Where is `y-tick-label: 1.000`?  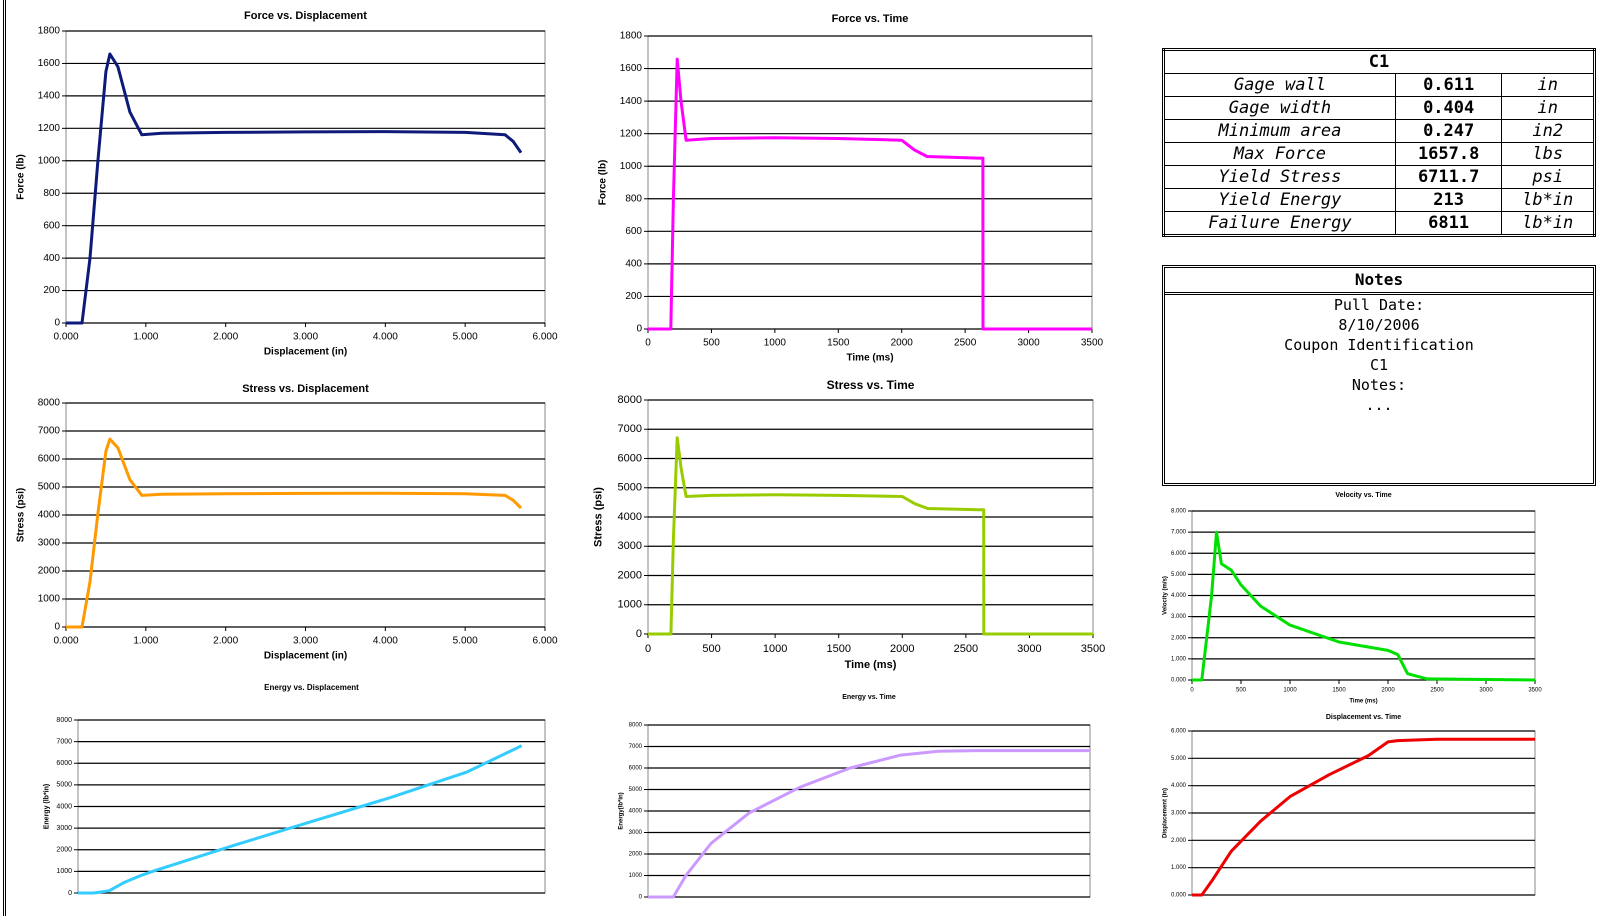 y-tick-label: 1.000 is located at coordinates (1179, 659).